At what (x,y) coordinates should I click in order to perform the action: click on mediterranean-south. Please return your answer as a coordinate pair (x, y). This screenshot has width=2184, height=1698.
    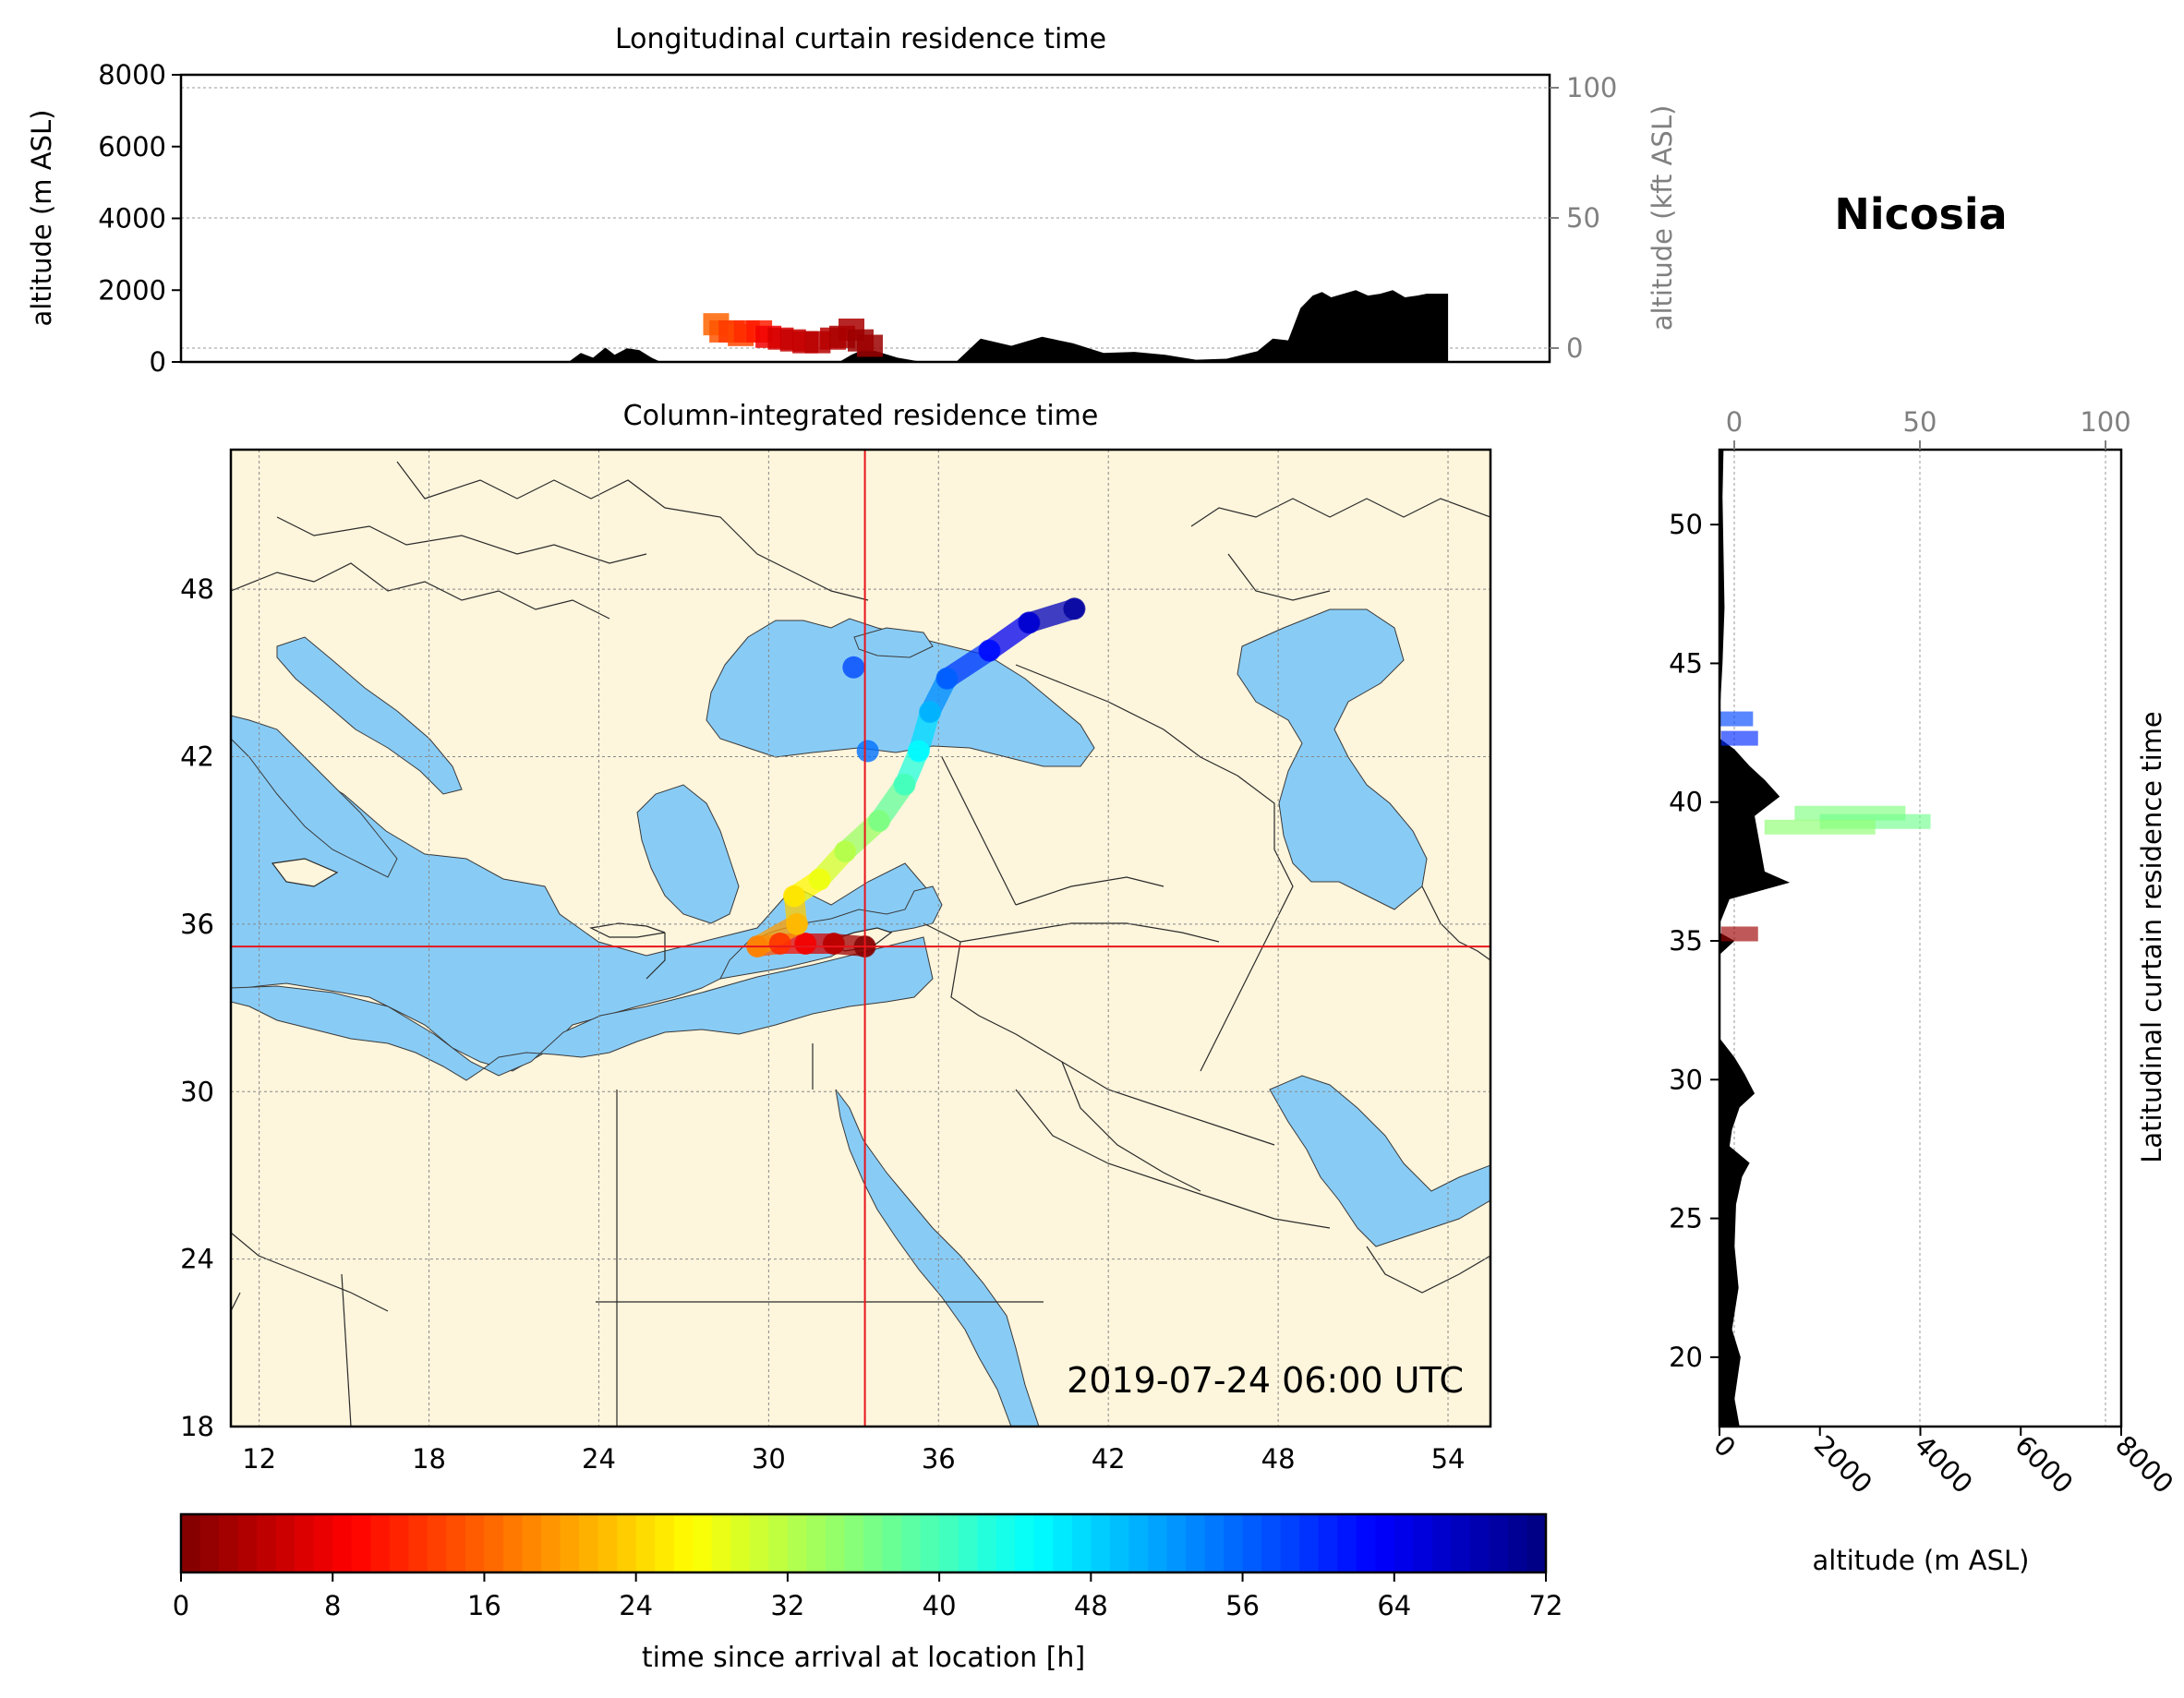
    Looking at the image, I should click on (582, 1008).